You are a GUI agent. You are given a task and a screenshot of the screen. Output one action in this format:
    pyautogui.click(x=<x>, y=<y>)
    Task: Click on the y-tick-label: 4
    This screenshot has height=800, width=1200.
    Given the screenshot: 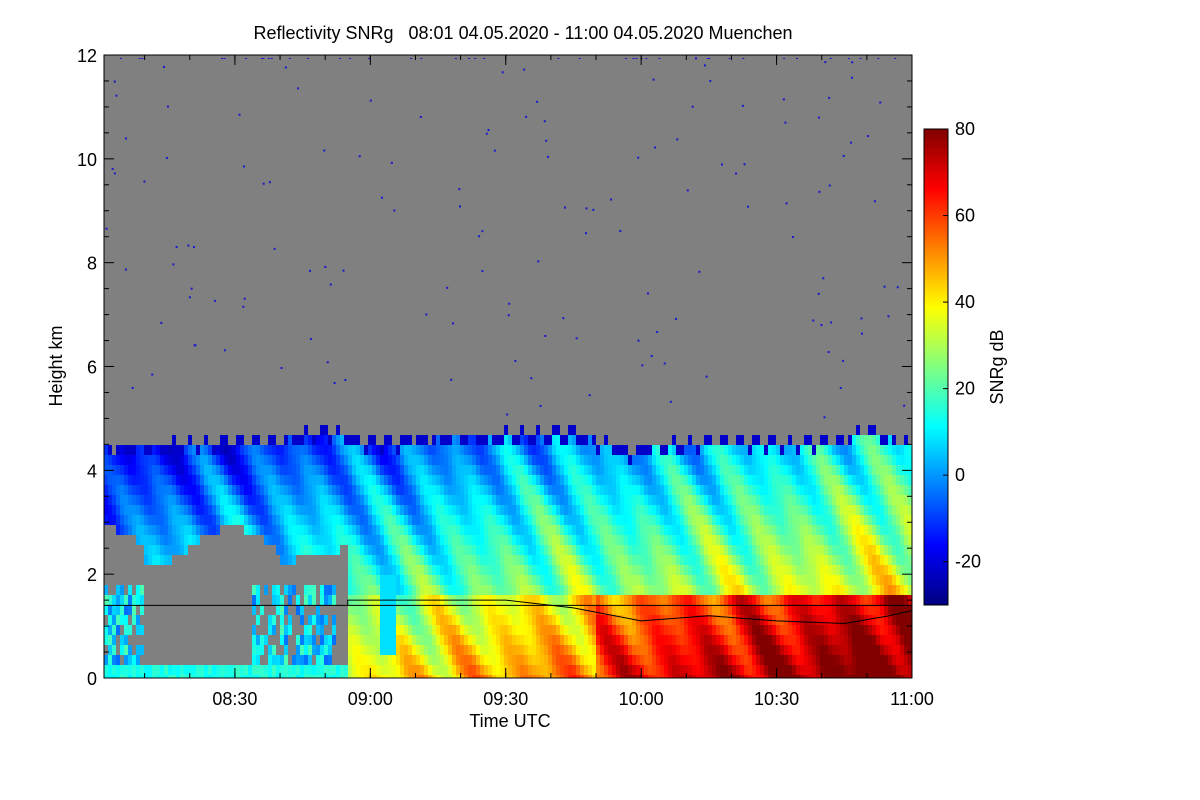 What is the action you would take?
    pyautogui.click(x=92, y=471)
    